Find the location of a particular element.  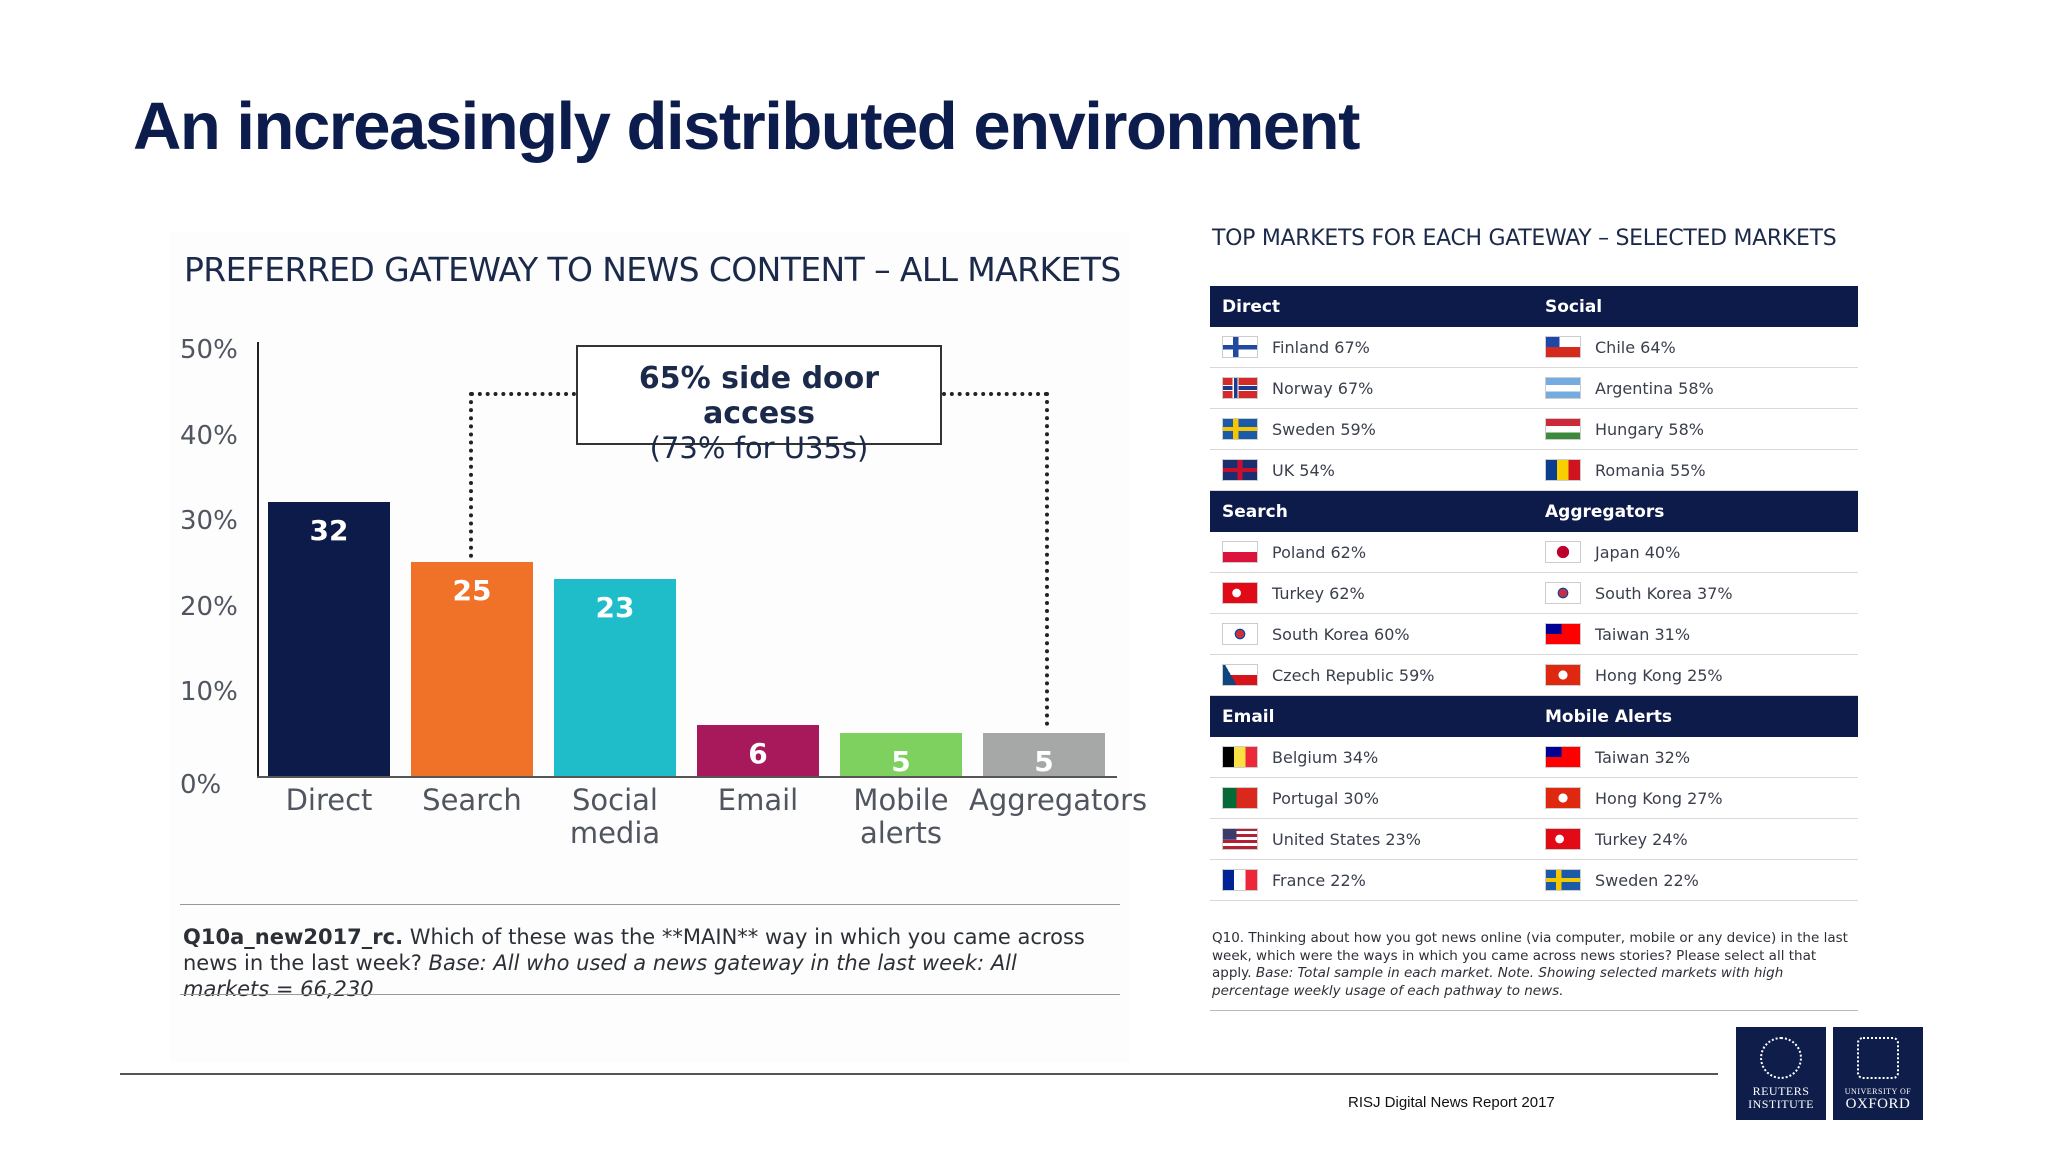

bar-direct is located at coordinates (329, 639).